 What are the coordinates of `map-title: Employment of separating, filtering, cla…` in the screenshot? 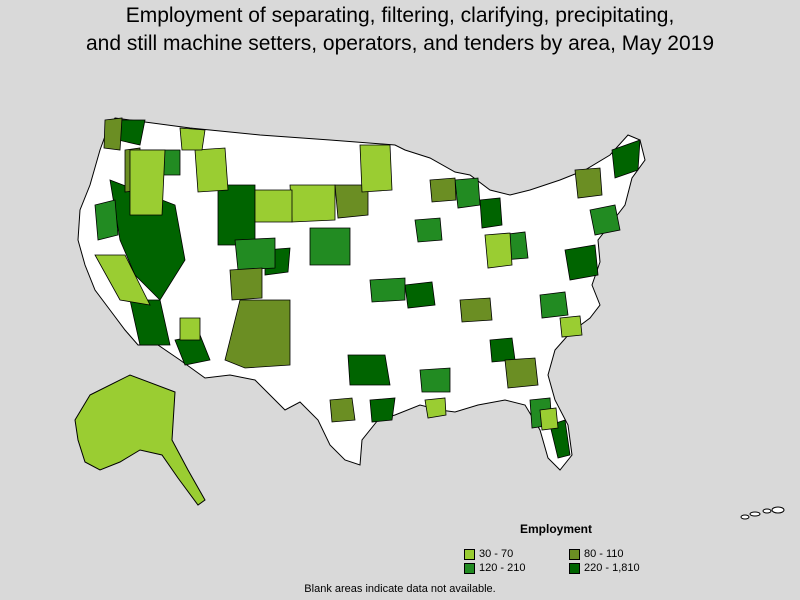 It's located at (400, 30).